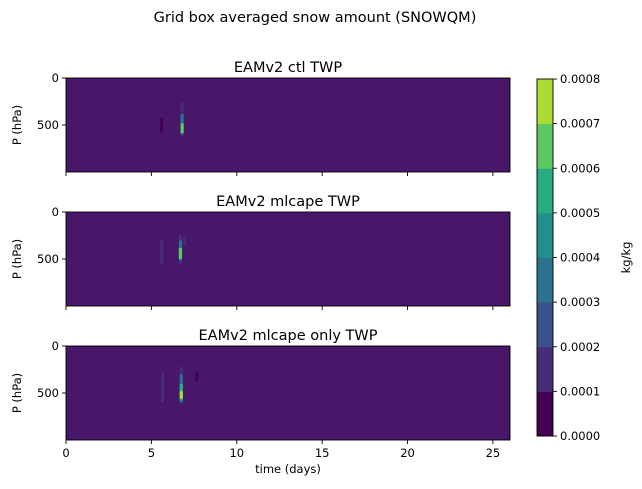 The height and width of the screenshot is (489, 642). What do you see at coordinates (580, 436) in the screenshot?
I see `colorbar-tick-label: 0.0000` at bounding box center [580, 436].